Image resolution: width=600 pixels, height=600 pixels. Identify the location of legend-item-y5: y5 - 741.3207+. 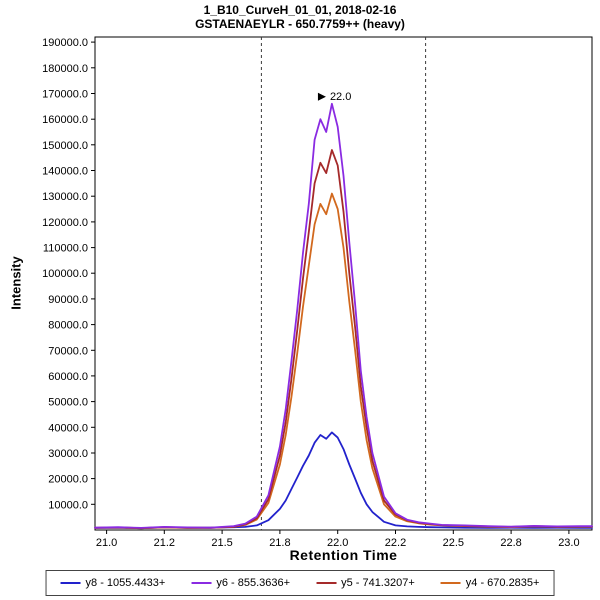
(365, 583).